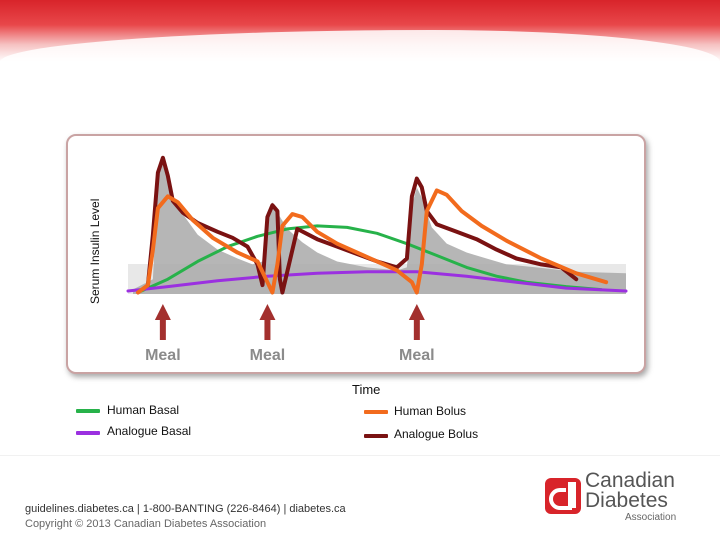 The image size is (720, 541). I want to click on series-line-human-bolus, so click(372, 241).